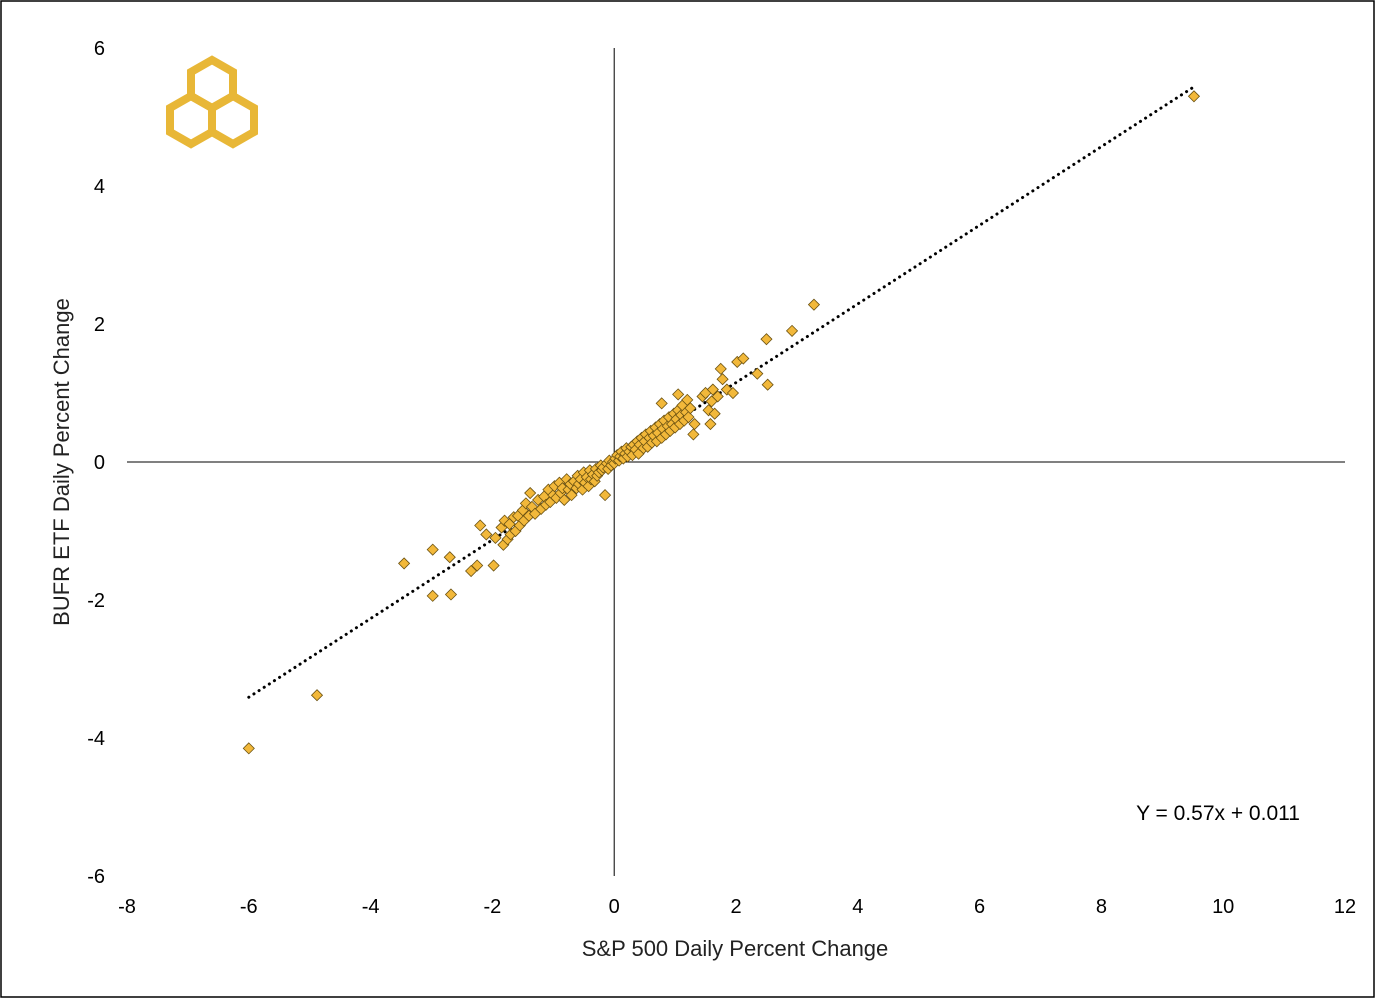  I want to click on y-tick-label: -6, so click(96, 877).